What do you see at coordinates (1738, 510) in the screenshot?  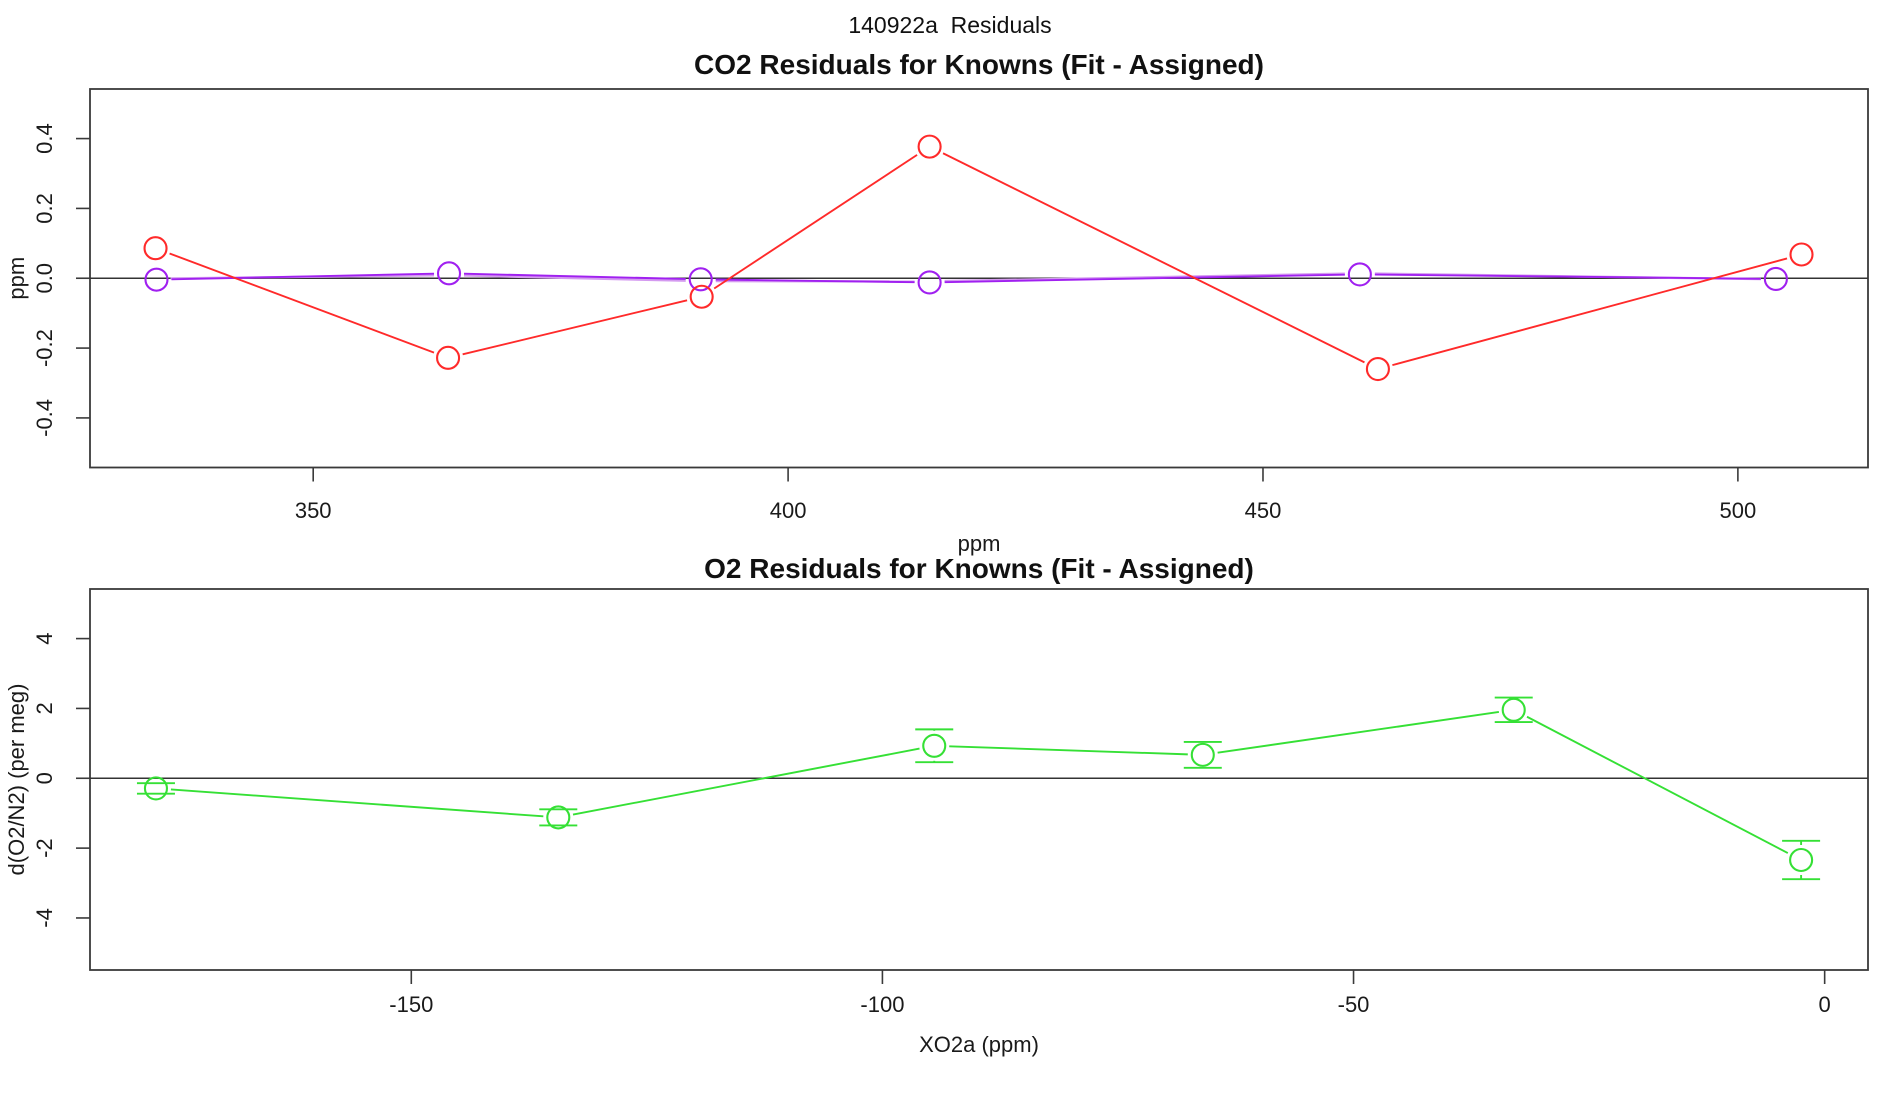 I see `x-axis-tick-label: 500` at bounding box center [1738, 510].